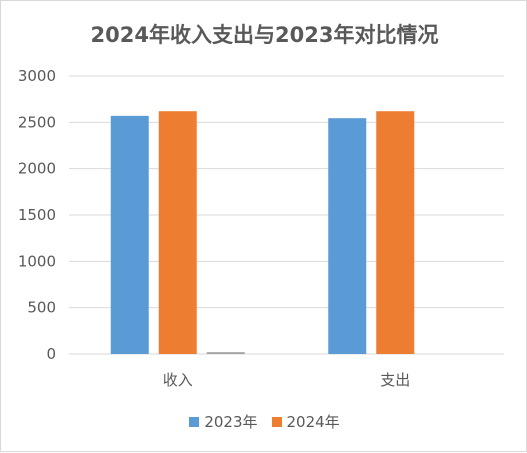  I want to click on y-tick-label-500: 500, so click(41, 308).